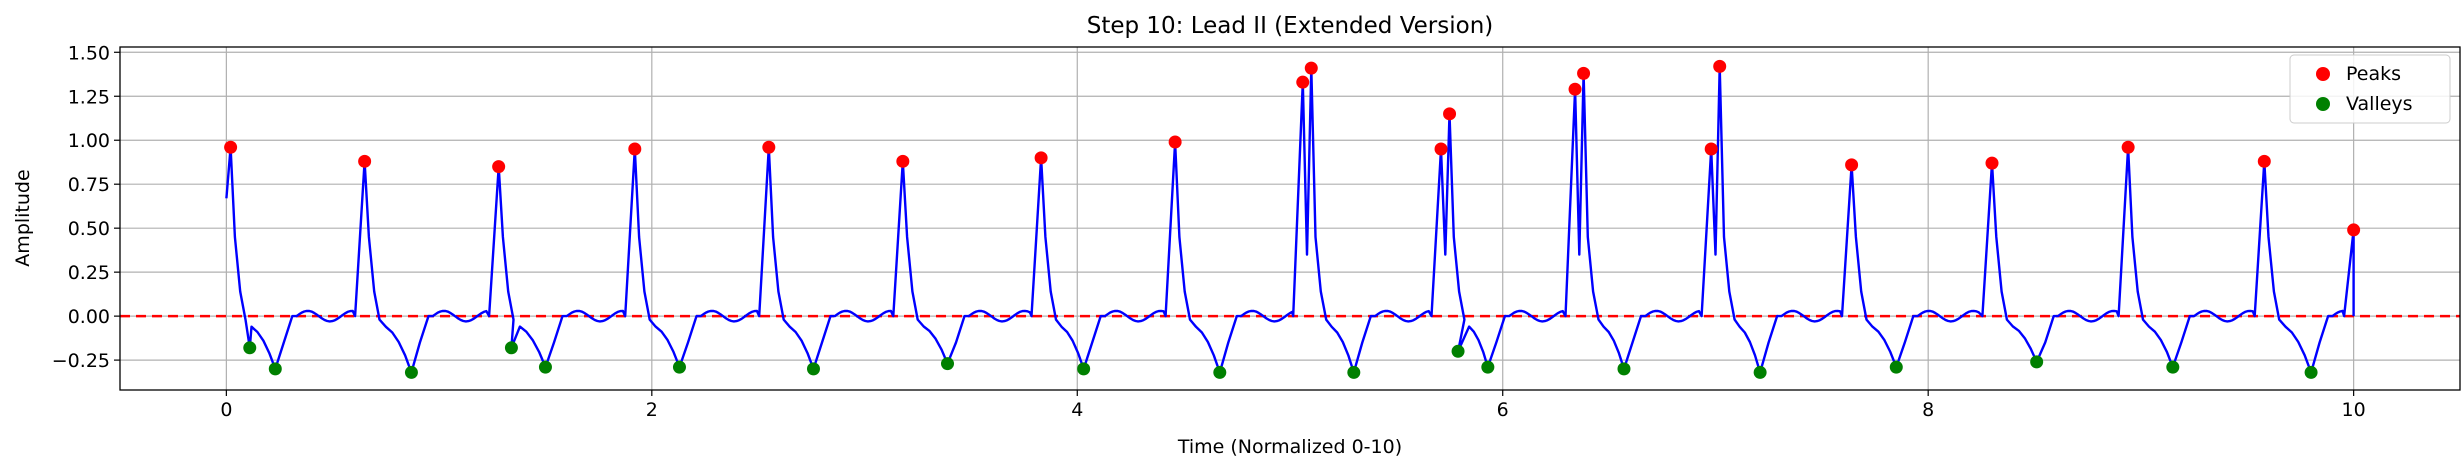 This screenshot has height=474, width=2461. What do you see at coordinates (2323, 74) in the screenshot?
I see `legend-peaks-marker` at bounding box center [2323, 74].